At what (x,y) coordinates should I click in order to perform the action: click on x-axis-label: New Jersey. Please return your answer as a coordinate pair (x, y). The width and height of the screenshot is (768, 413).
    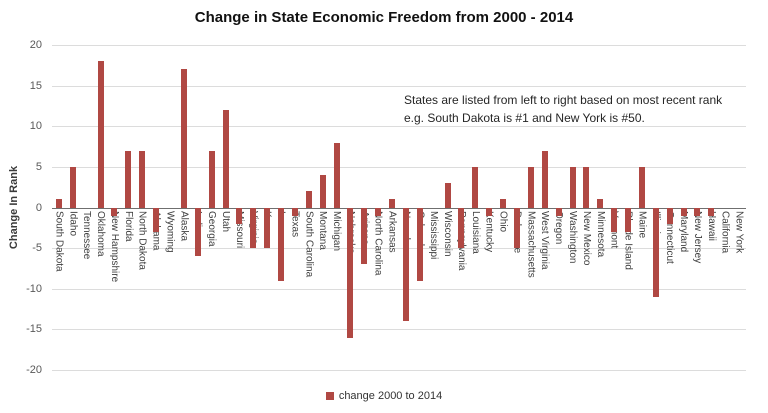
    Looking at the image, I should click on (697, 236).